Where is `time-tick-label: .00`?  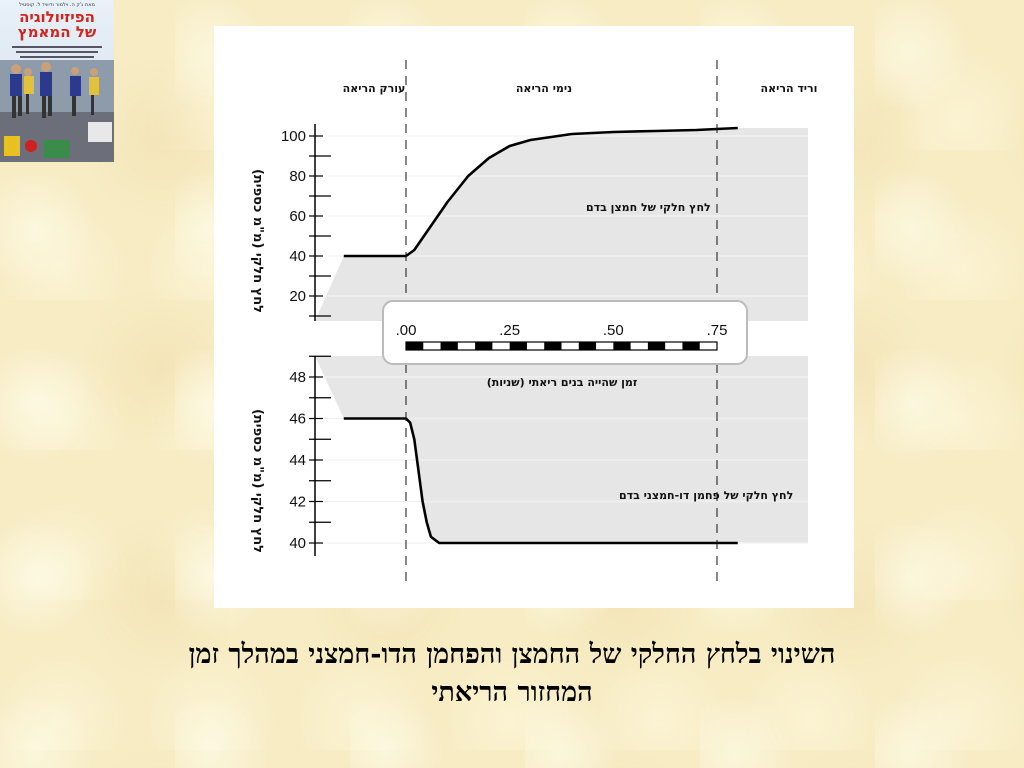 time-tick-label: .00 is located at coordinates (406, 330).